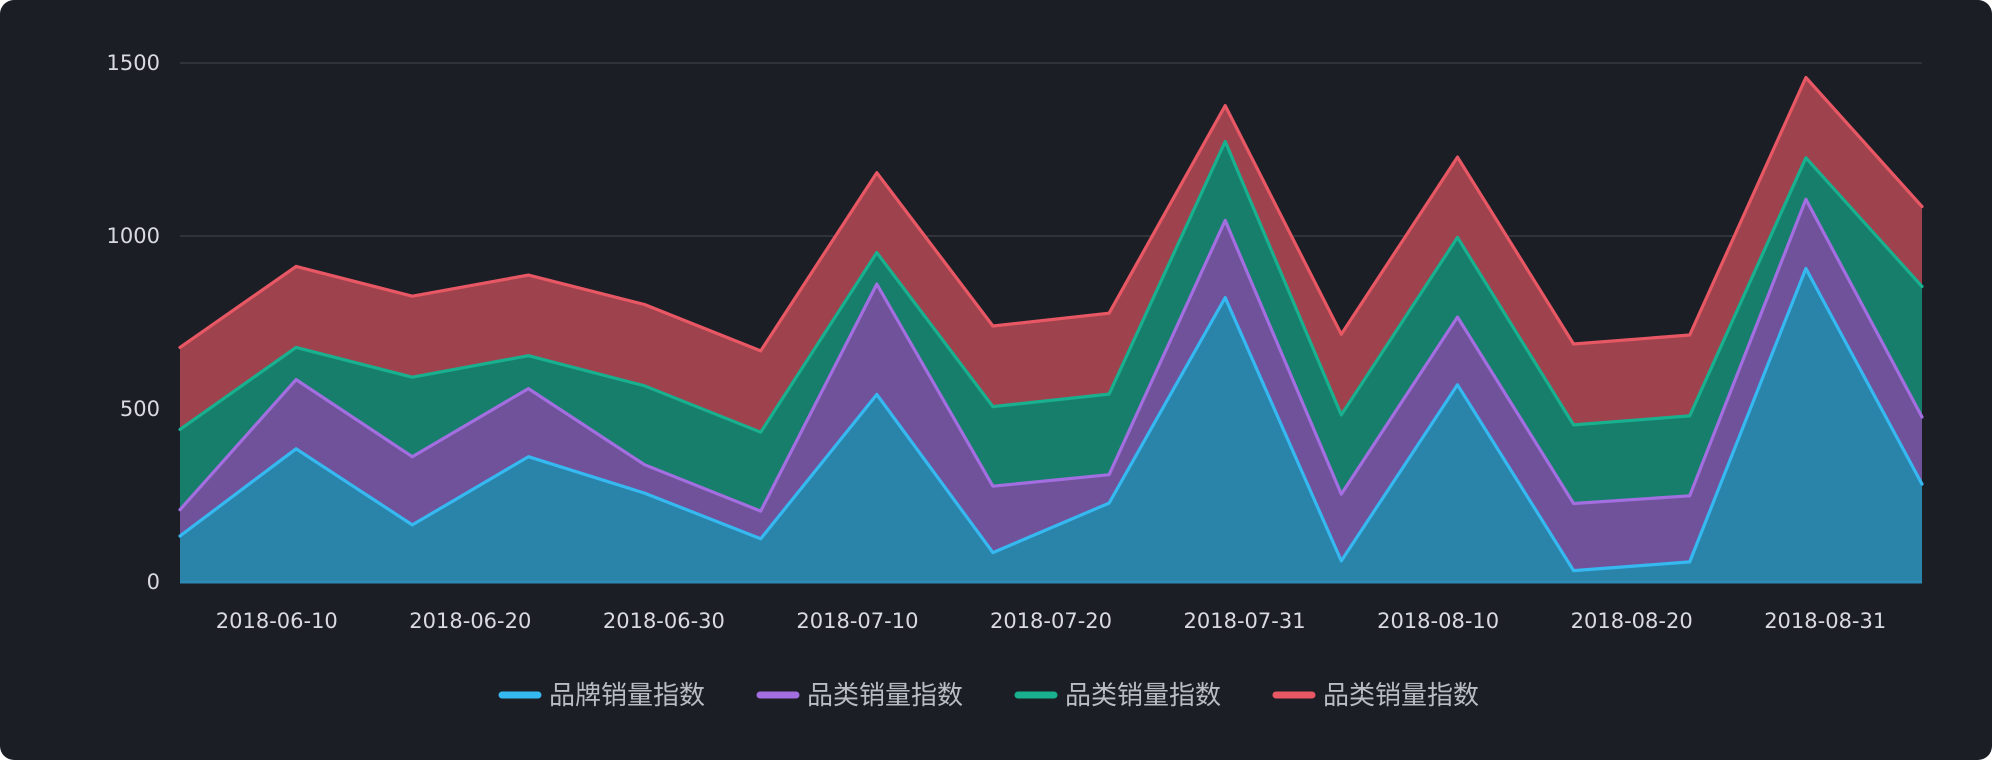  Describe the element at coordinates (133, 236) in the screenshot. I see `y-tick-label: 1000` at that location.